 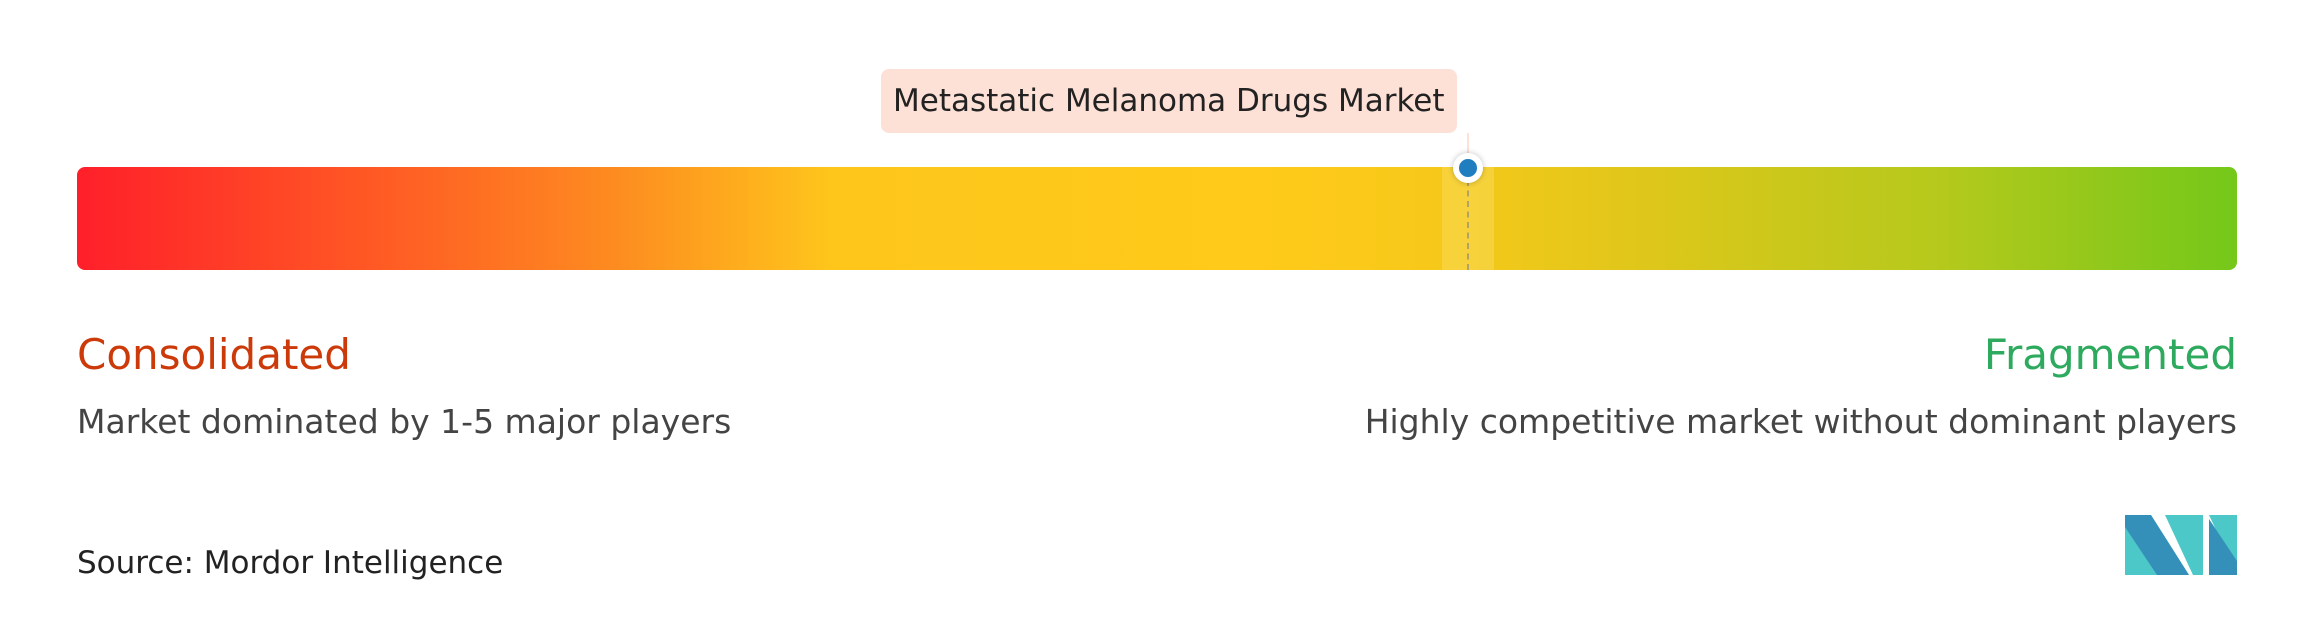 What do you see at coordinates (1468, 144) in the screenshot?
I see `label-pointer` at bounding box center [1468, 144].